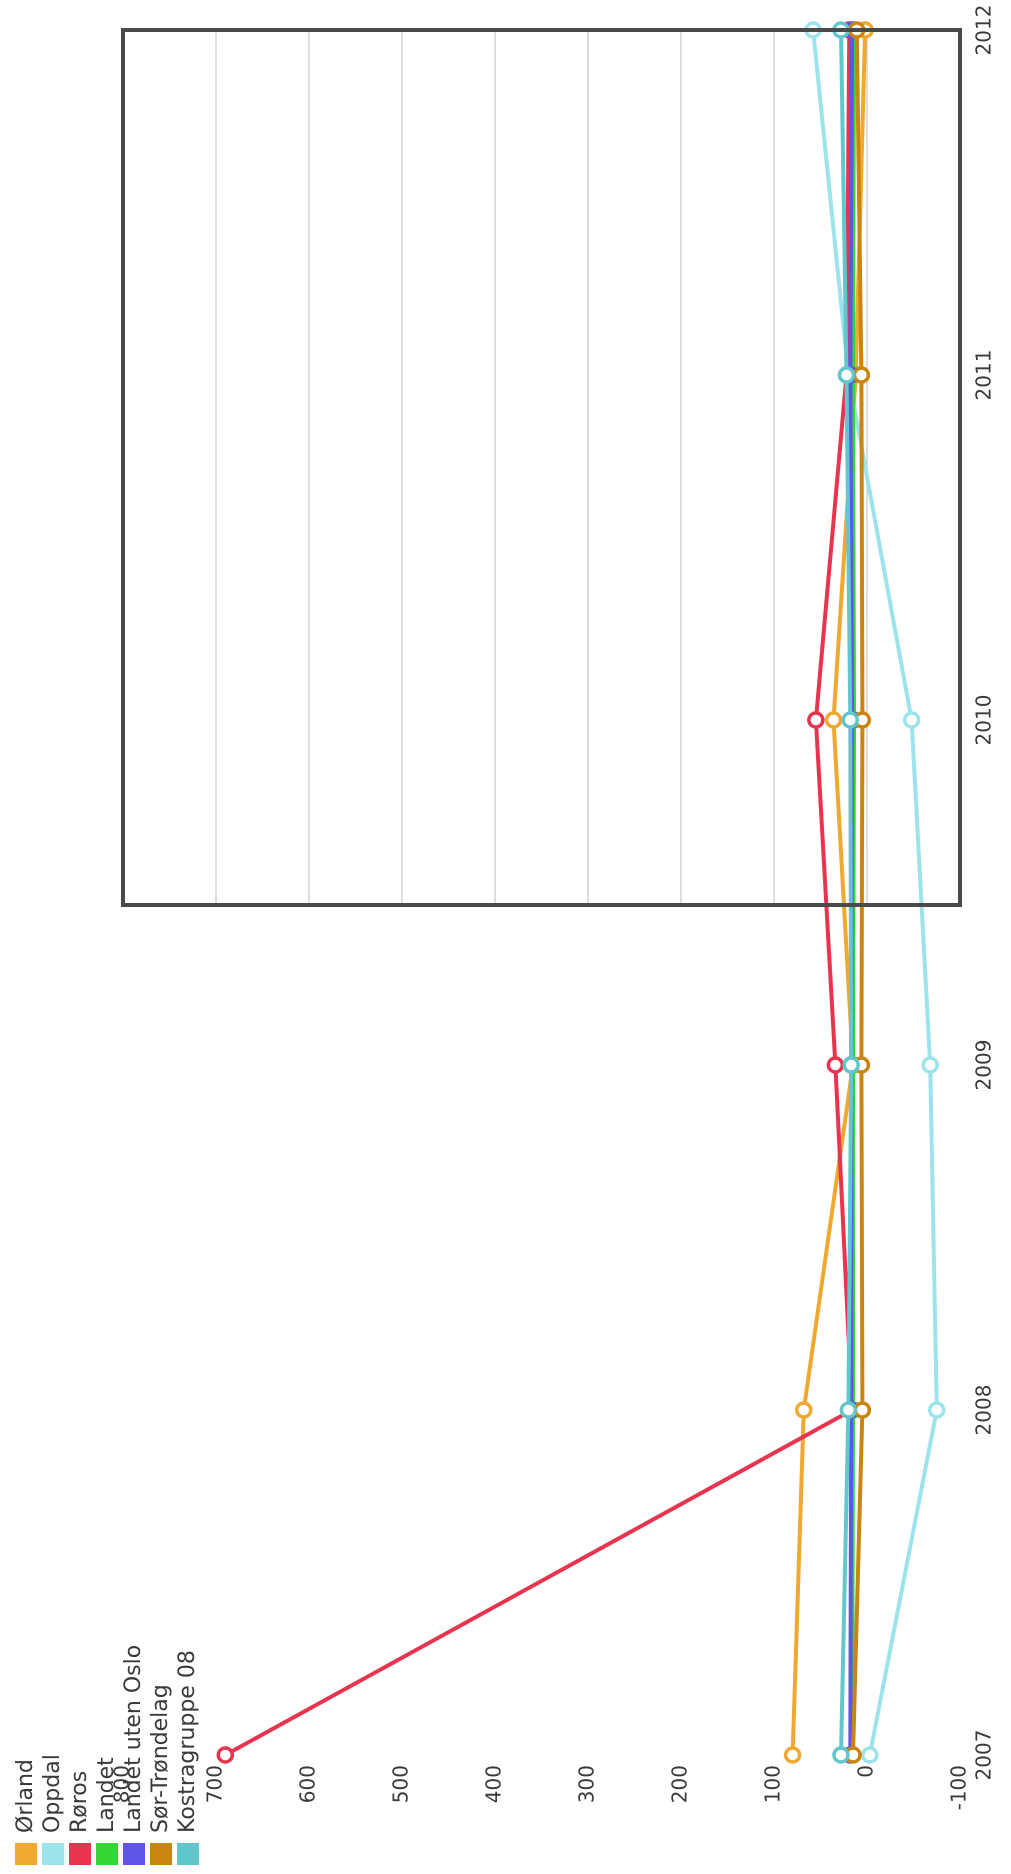  I want to click on value-tick-label: -100, so click(959, 1787).